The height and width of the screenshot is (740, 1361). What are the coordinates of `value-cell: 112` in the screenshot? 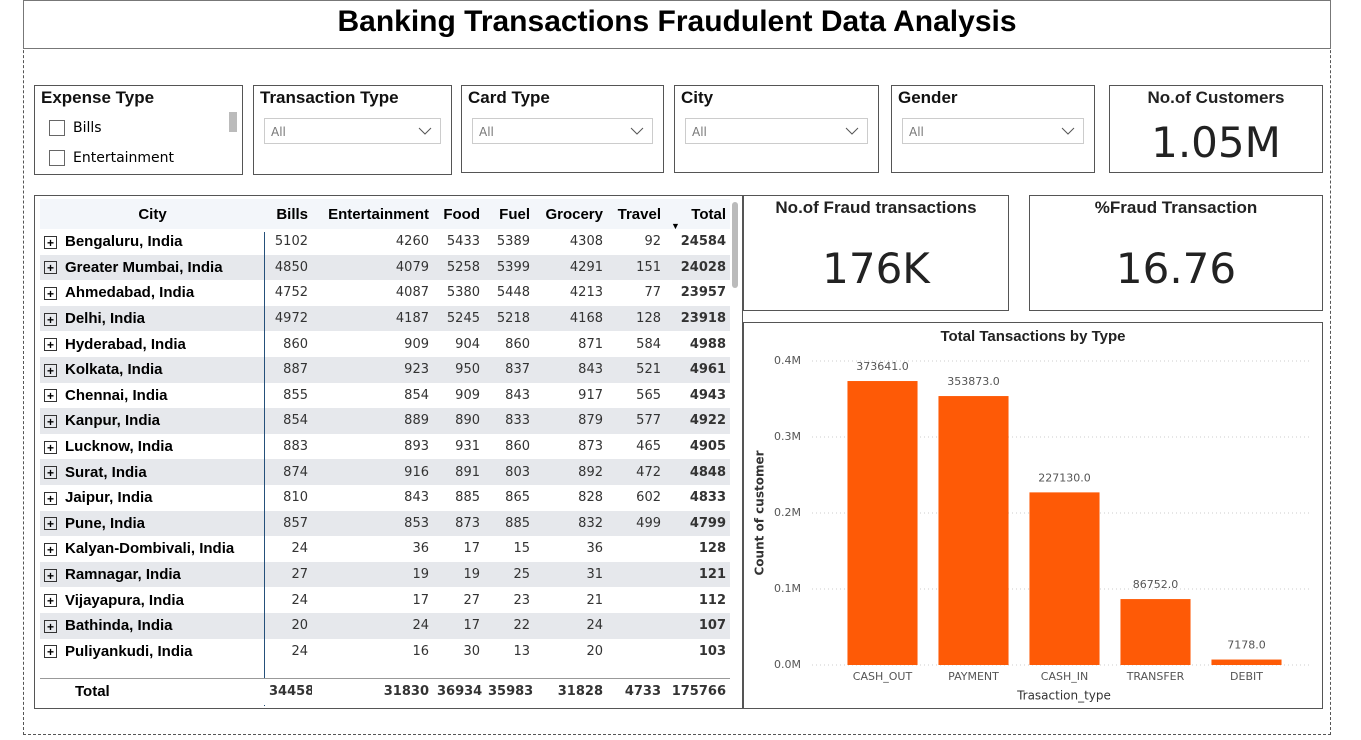 It's located at (712, 600).